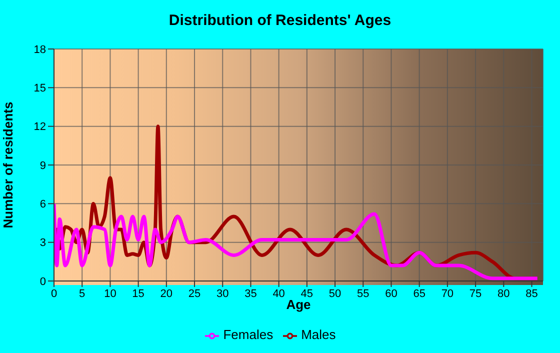 The height and width of the screenshot is (353, 560). What do you see at coordinates (250, 294) in the screenshot?
I see `x-tick-label: 35` at bounding box center [250, 294].